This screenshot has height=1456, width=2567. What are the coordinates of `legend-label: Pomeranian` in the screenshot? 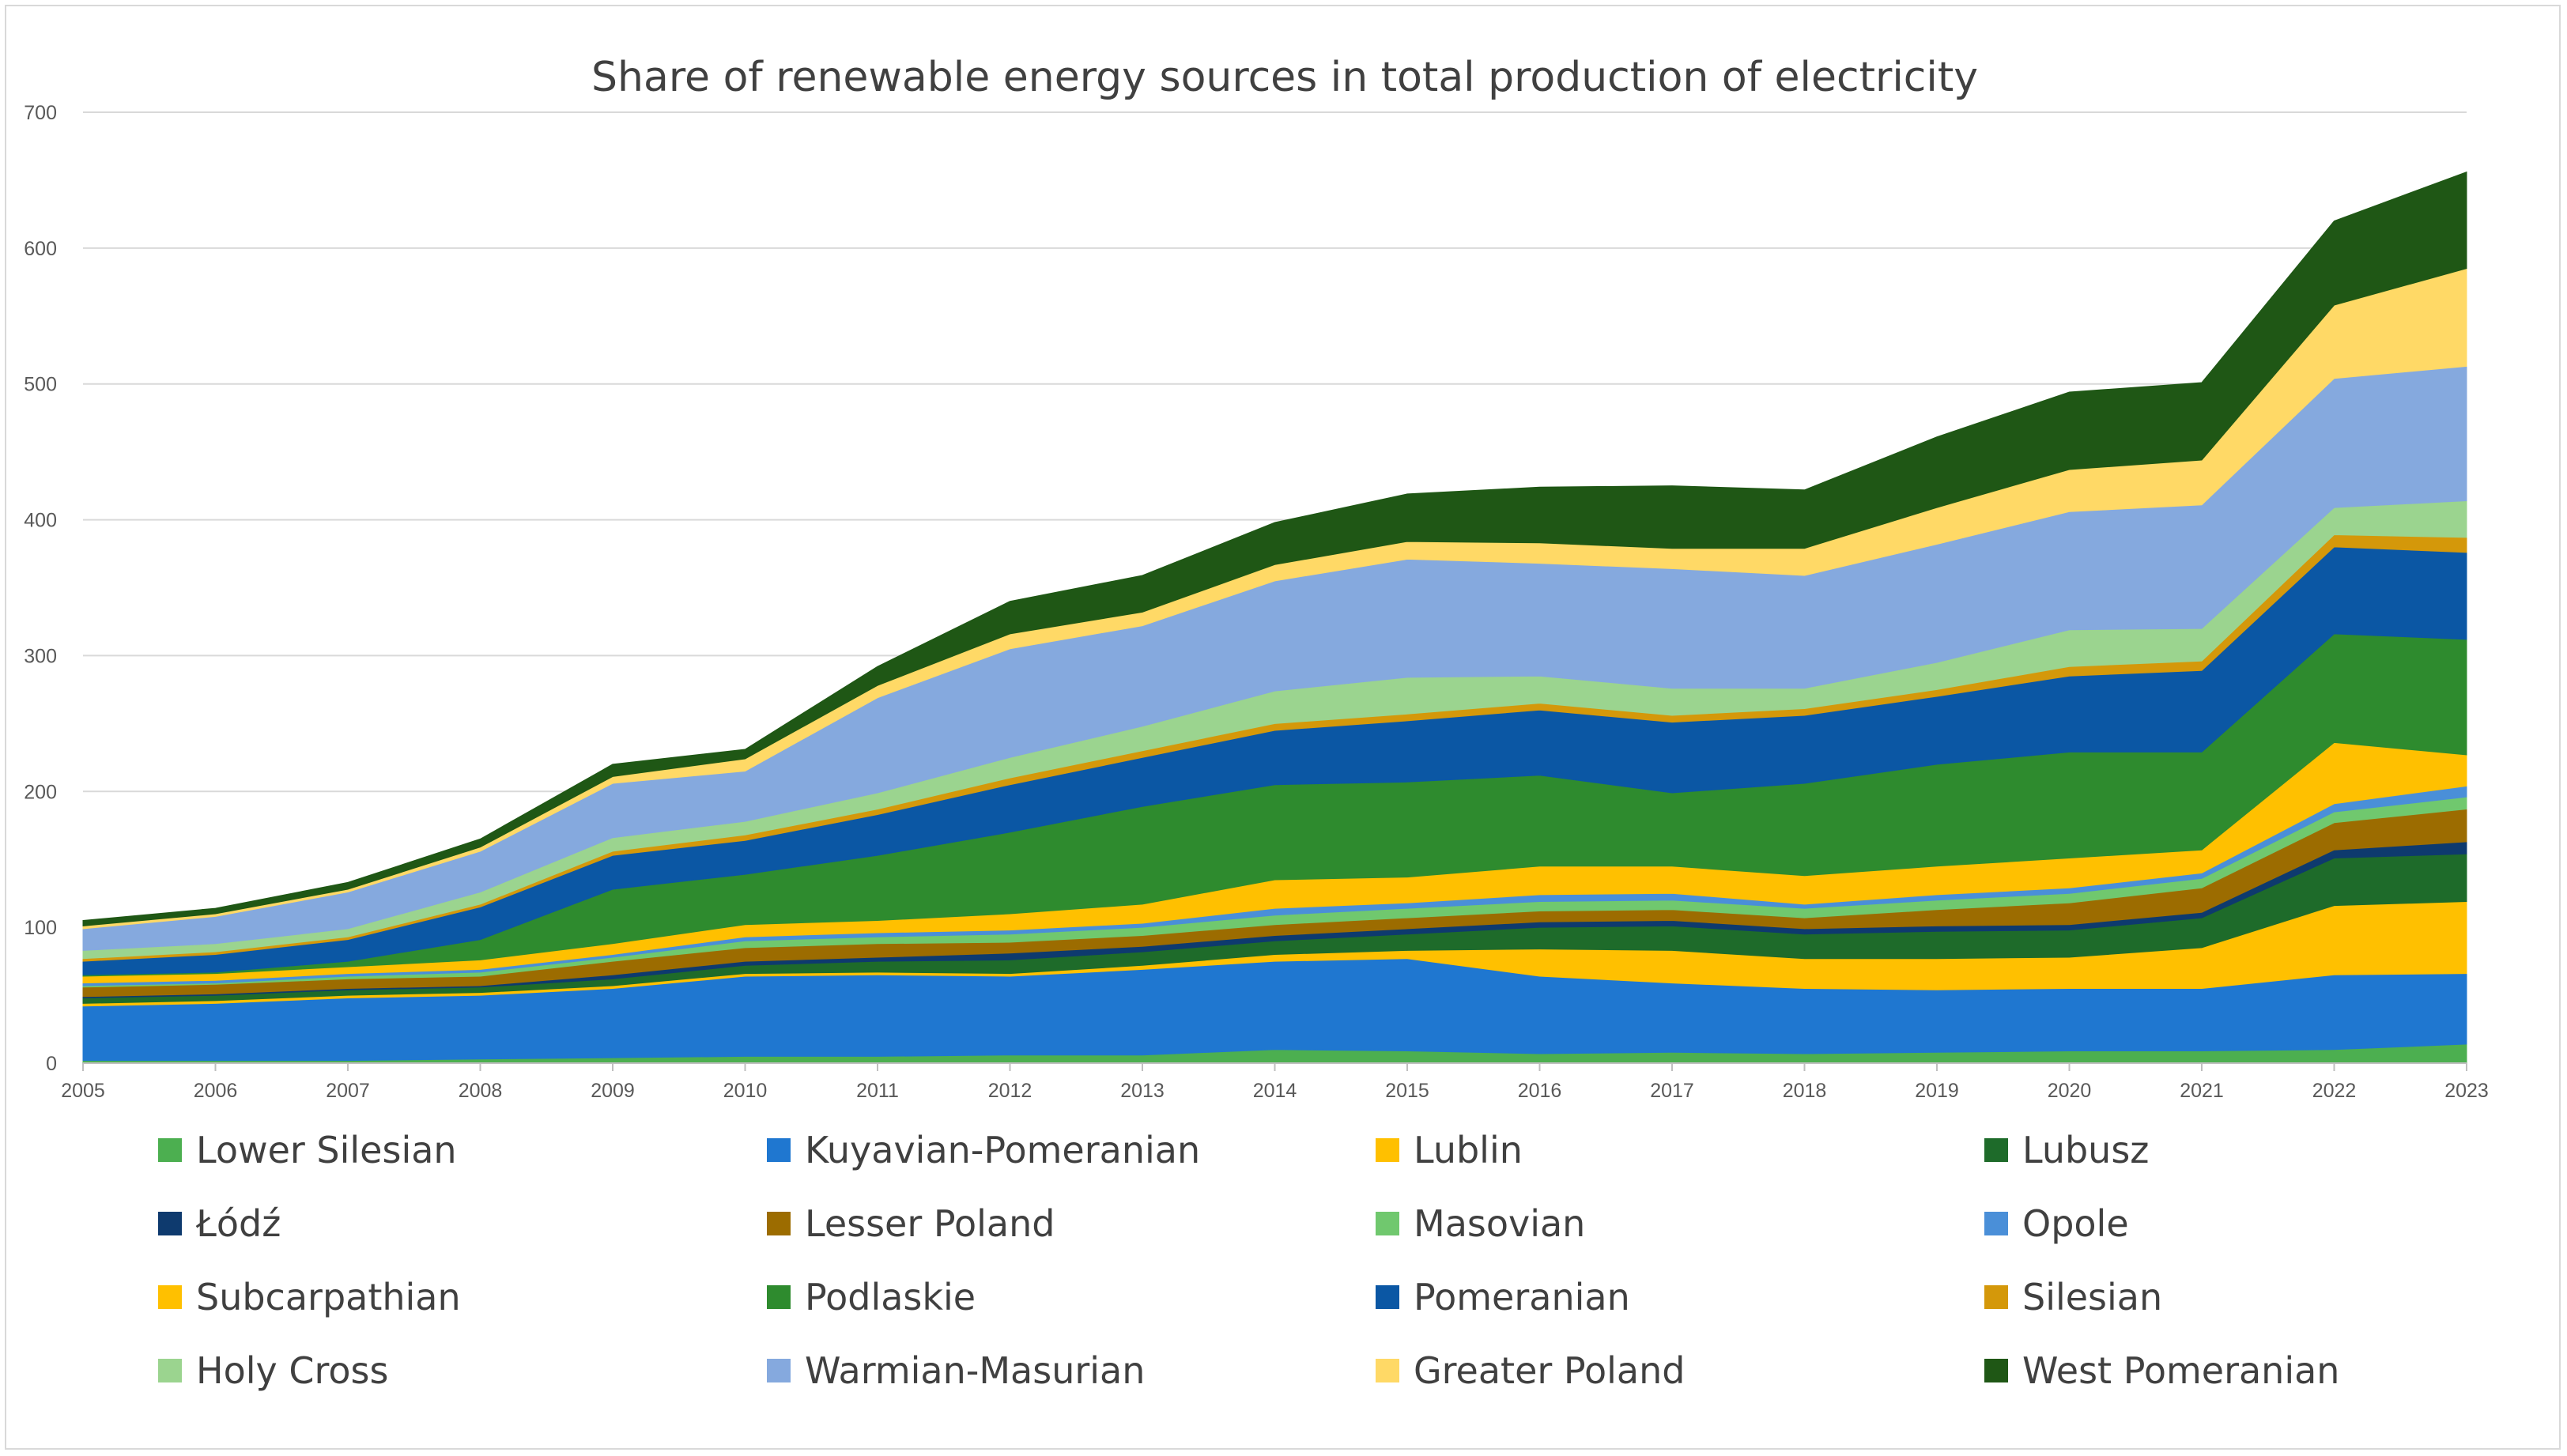 It's located at (1522, 1297).